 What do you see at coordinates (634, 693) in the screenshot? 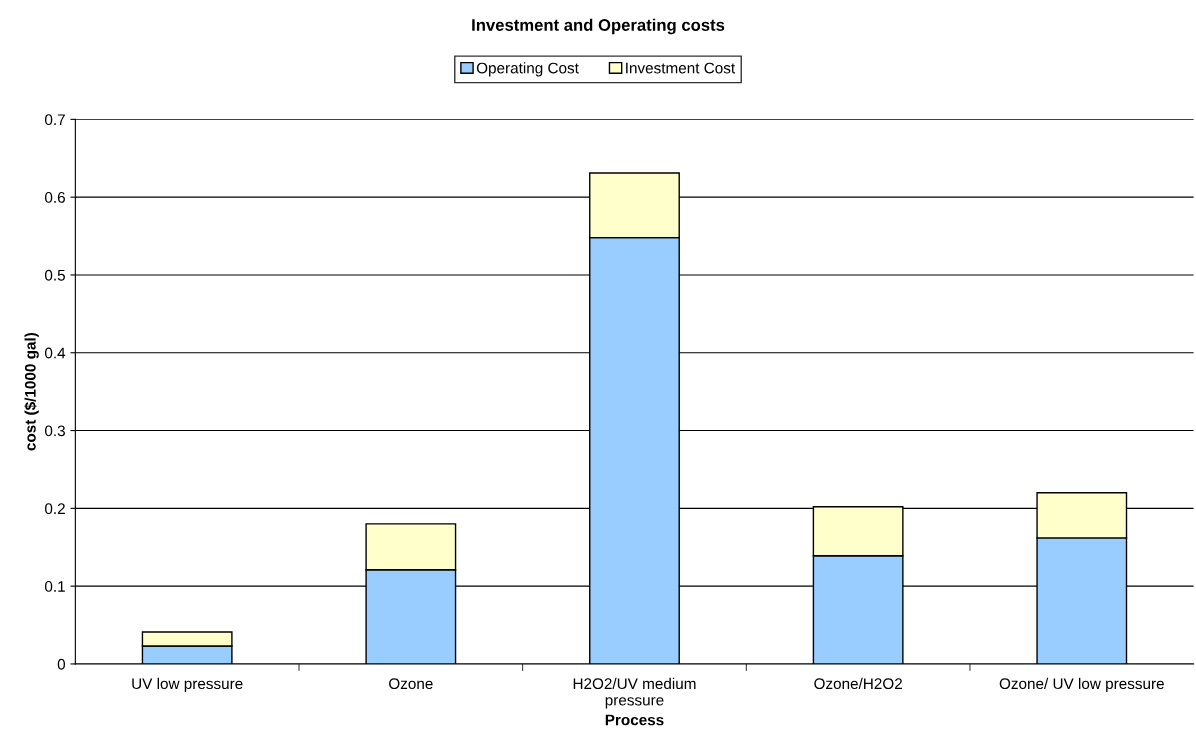
I see `x-tick-label: H2O2/UV medium pressure` at bounding box center [634, 693].